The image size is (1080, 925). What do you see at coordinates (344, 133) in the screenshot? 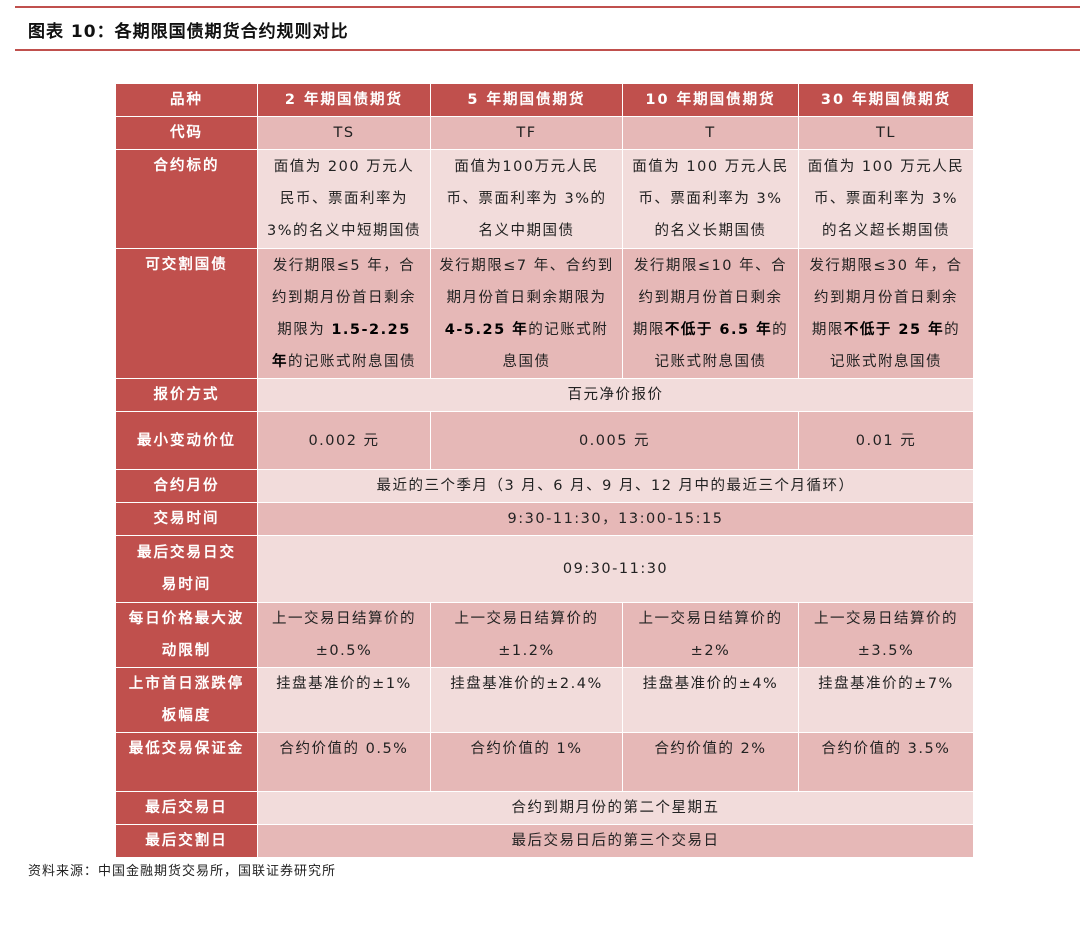
I see `cell: TS` at bounding box center [344, 133].